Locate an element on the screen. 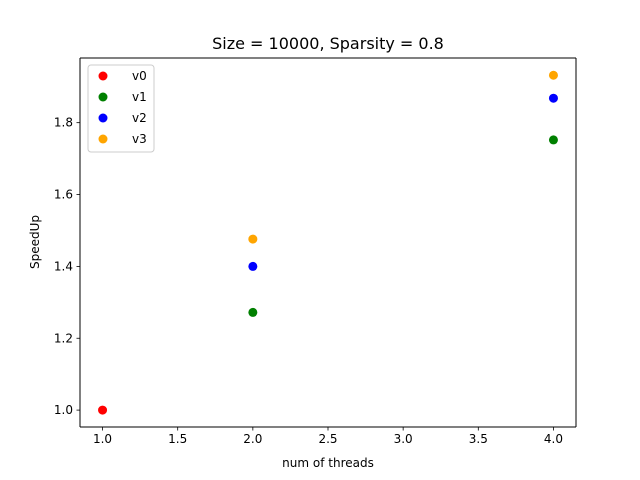  x-tick-label: 2.5 is located at coordinates (327, 439).